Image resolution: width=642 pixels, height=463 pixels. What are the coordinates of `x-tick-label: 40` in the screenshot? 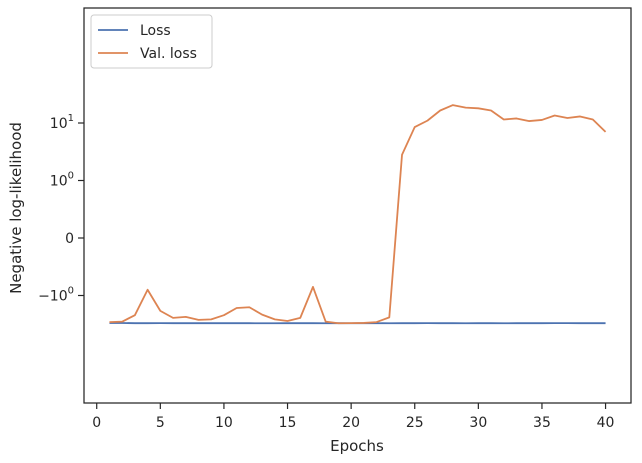 It's located at (606, 423).